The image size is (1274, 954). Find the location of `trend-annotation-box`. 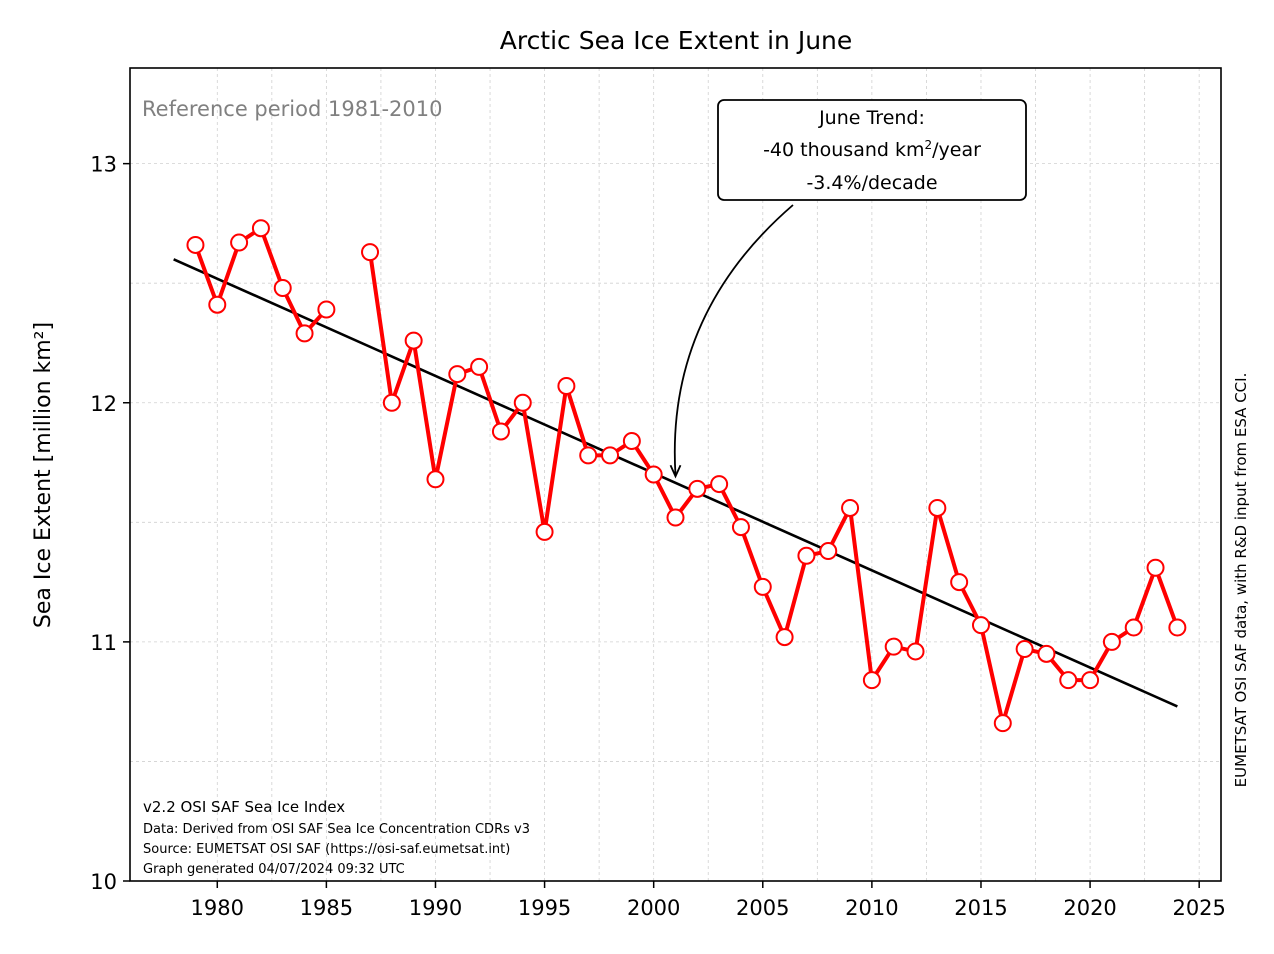

trend-annotation-box is located at coordinates (872, 150).